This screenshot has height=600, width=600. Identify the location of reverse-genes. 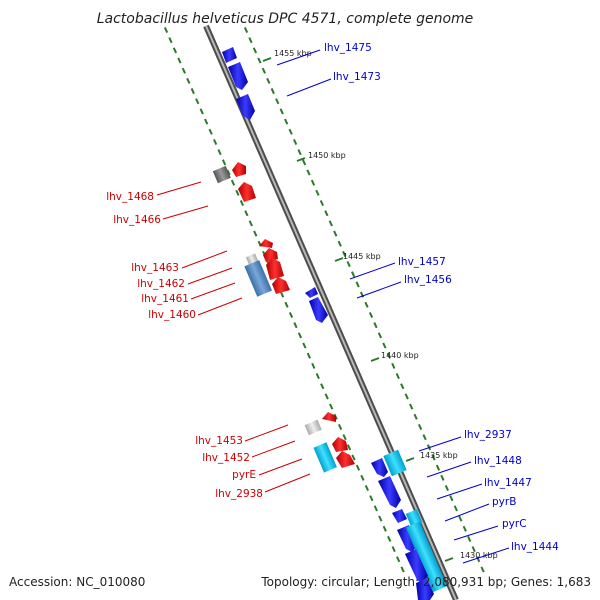
(283, 317).